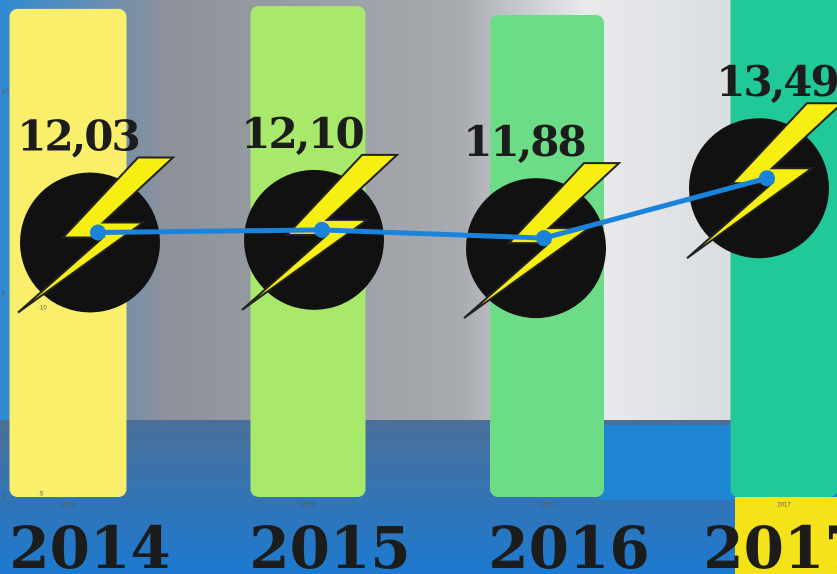 Image resolution: width=837 pixels, height=574 pixels. I want to click on x-tick-label: 2017, so click(784, 506).